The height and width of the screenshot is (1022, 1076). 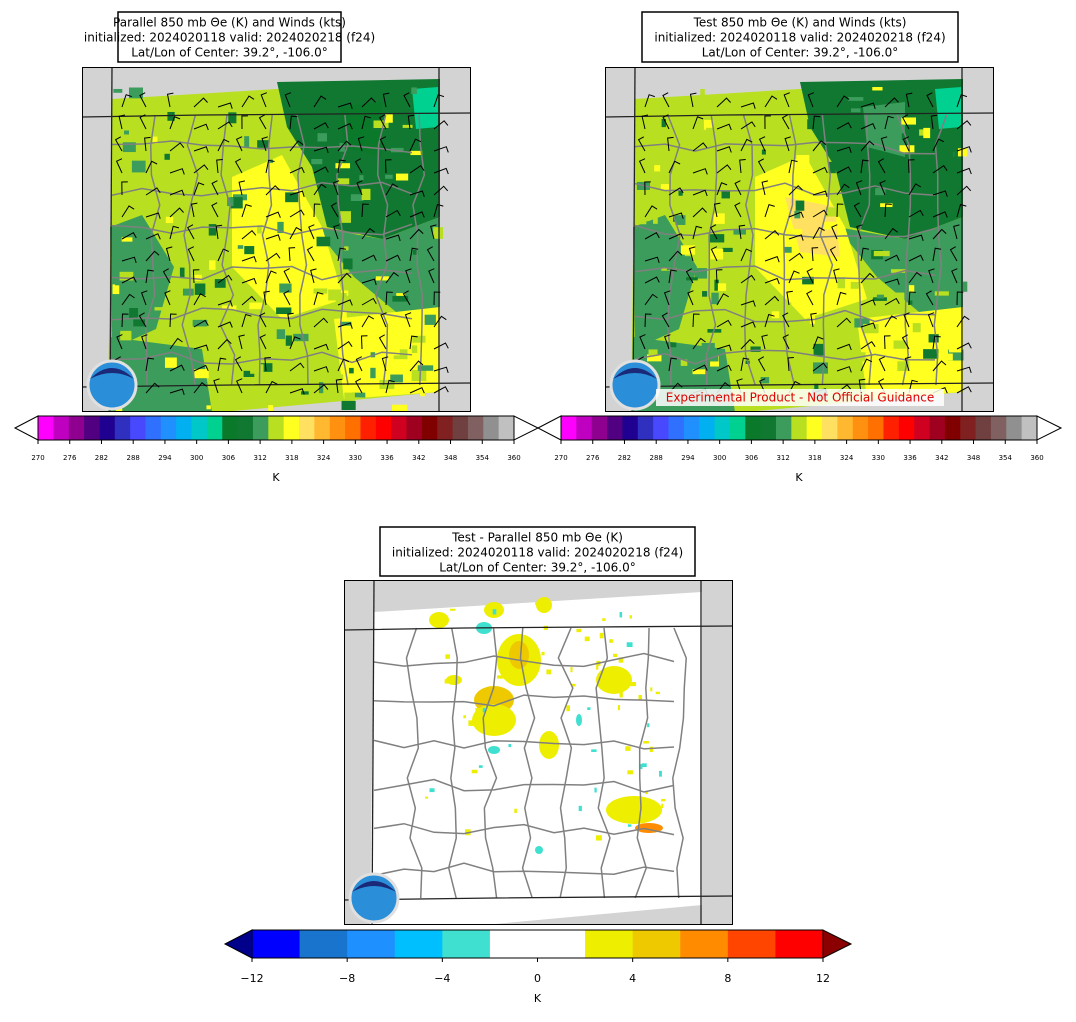 I want to click on field, so click(x=536, y=758).